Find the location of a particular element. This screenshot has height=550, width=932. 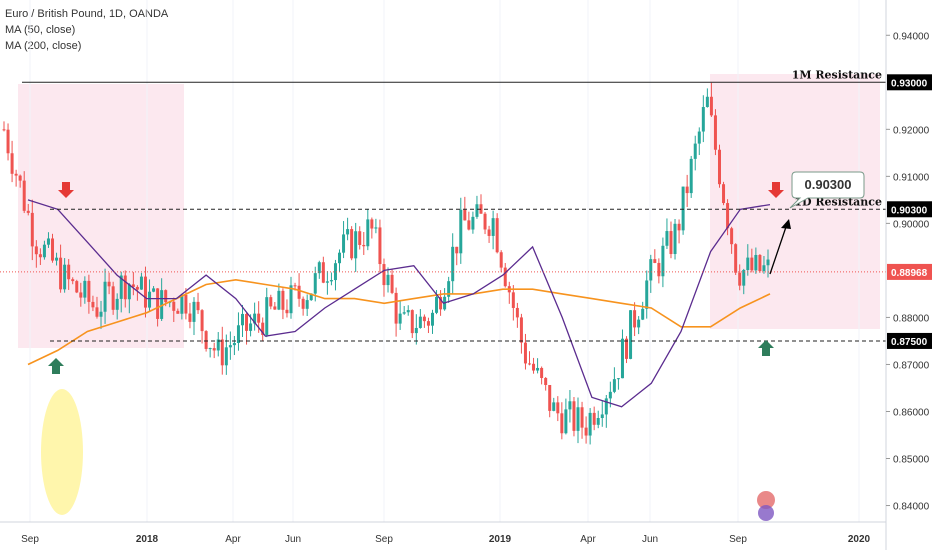

level-label: 1D Resistance is located at coordinates (838, 201).